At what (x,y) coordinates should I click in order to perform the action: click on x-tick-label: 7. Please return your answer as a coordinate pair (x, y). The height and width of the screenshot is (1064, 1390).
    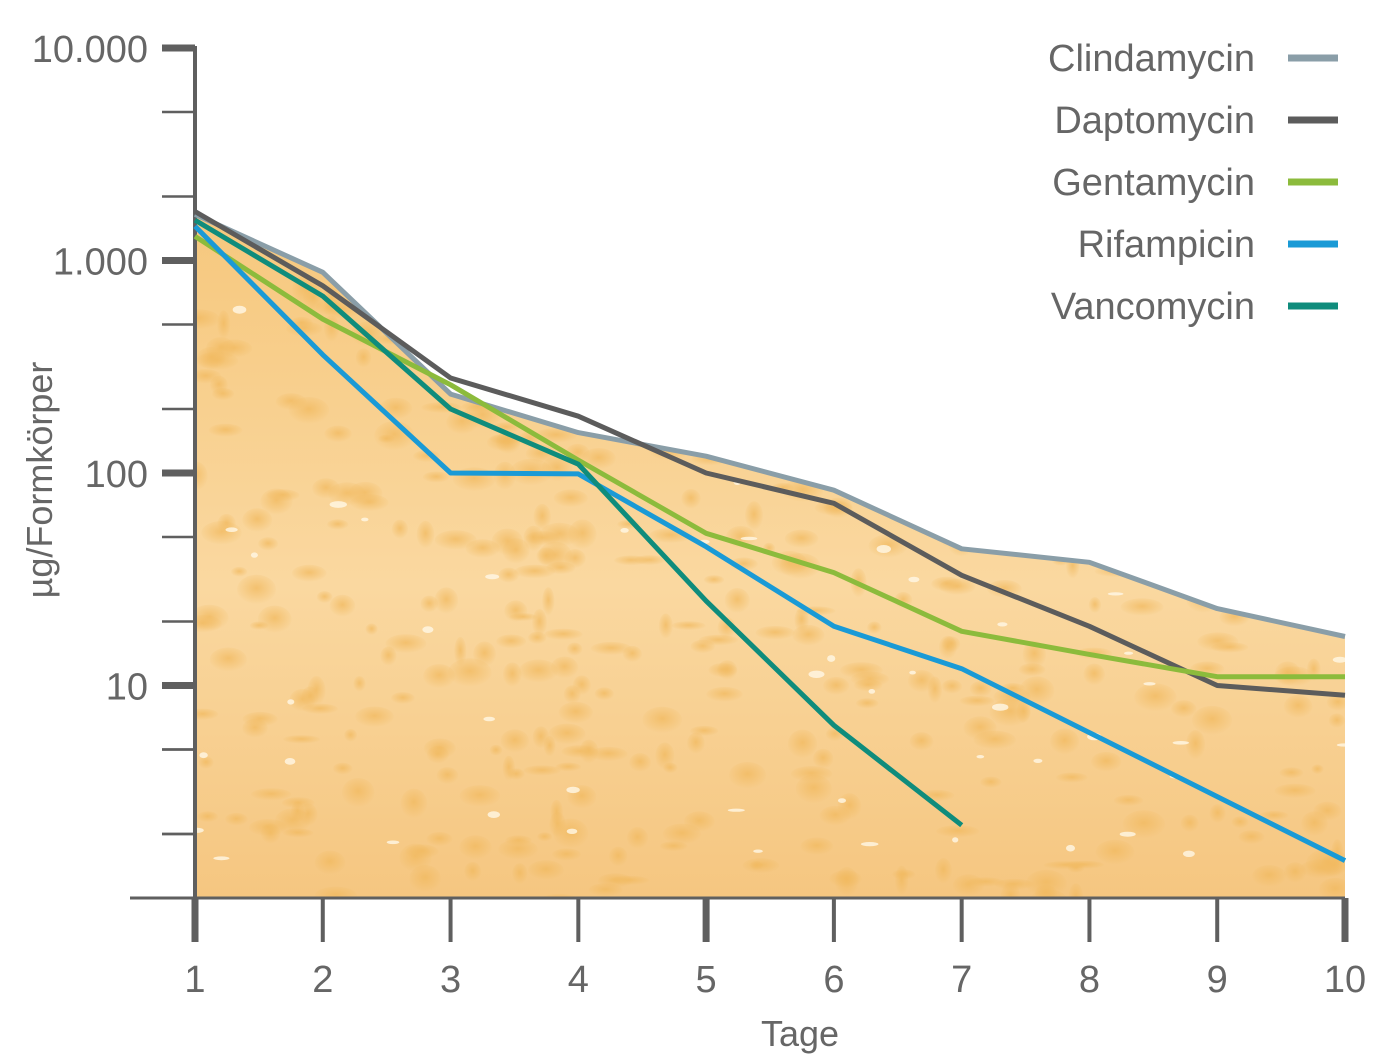
    Looking at the image, I should click on (961, 980).